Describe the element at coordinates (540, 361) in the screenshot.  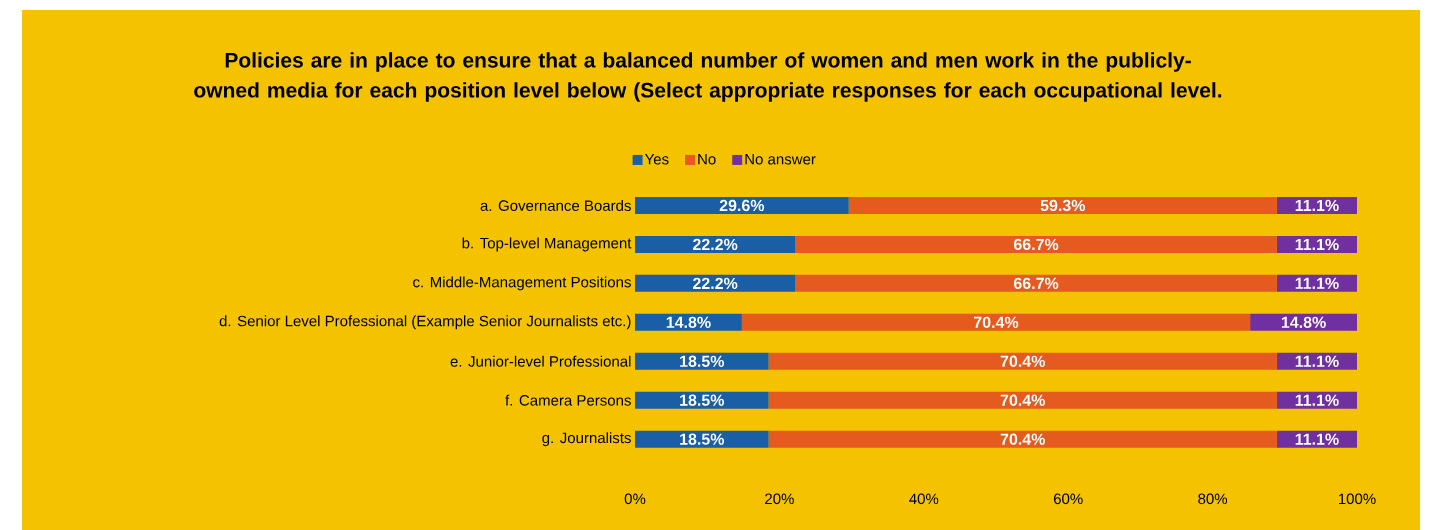
I see `y-tick-label: e. Junior-level Professional` at that location.